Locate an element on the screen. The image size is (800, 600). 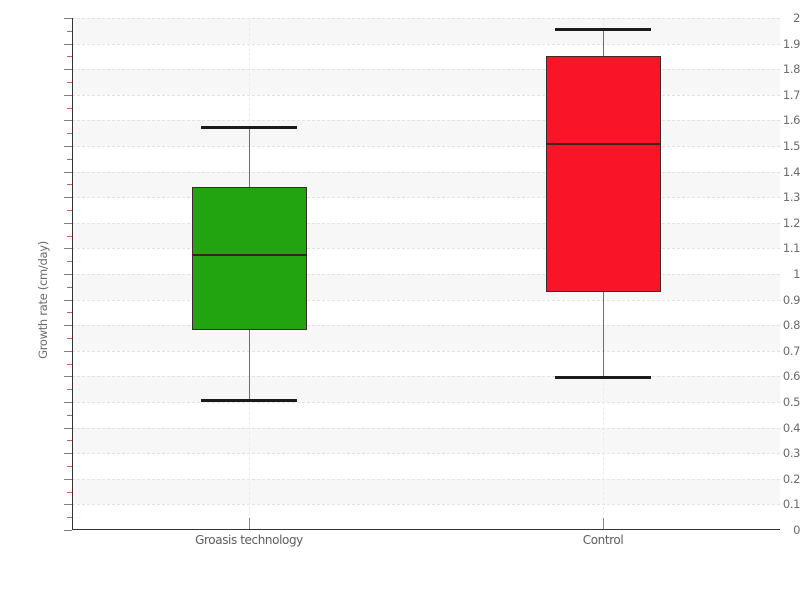
y-tick-label: 0.8 is located at coordinates (791, 325).